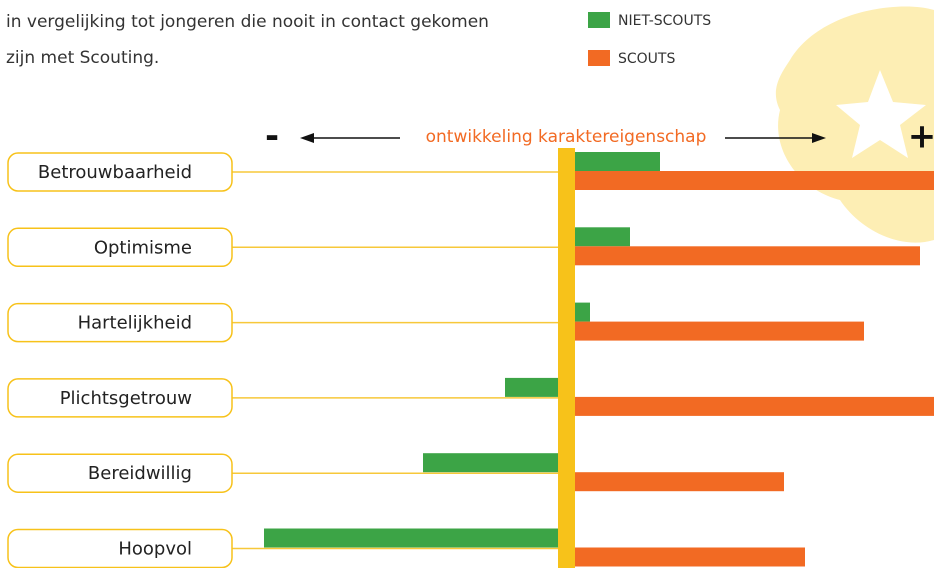 Image resolution: width=934 pixels, height=568 pixels. What do you see at coordinates (921, 137) in the screenshot?
I see `axis-plus: +` at bounding box center [921, 137].